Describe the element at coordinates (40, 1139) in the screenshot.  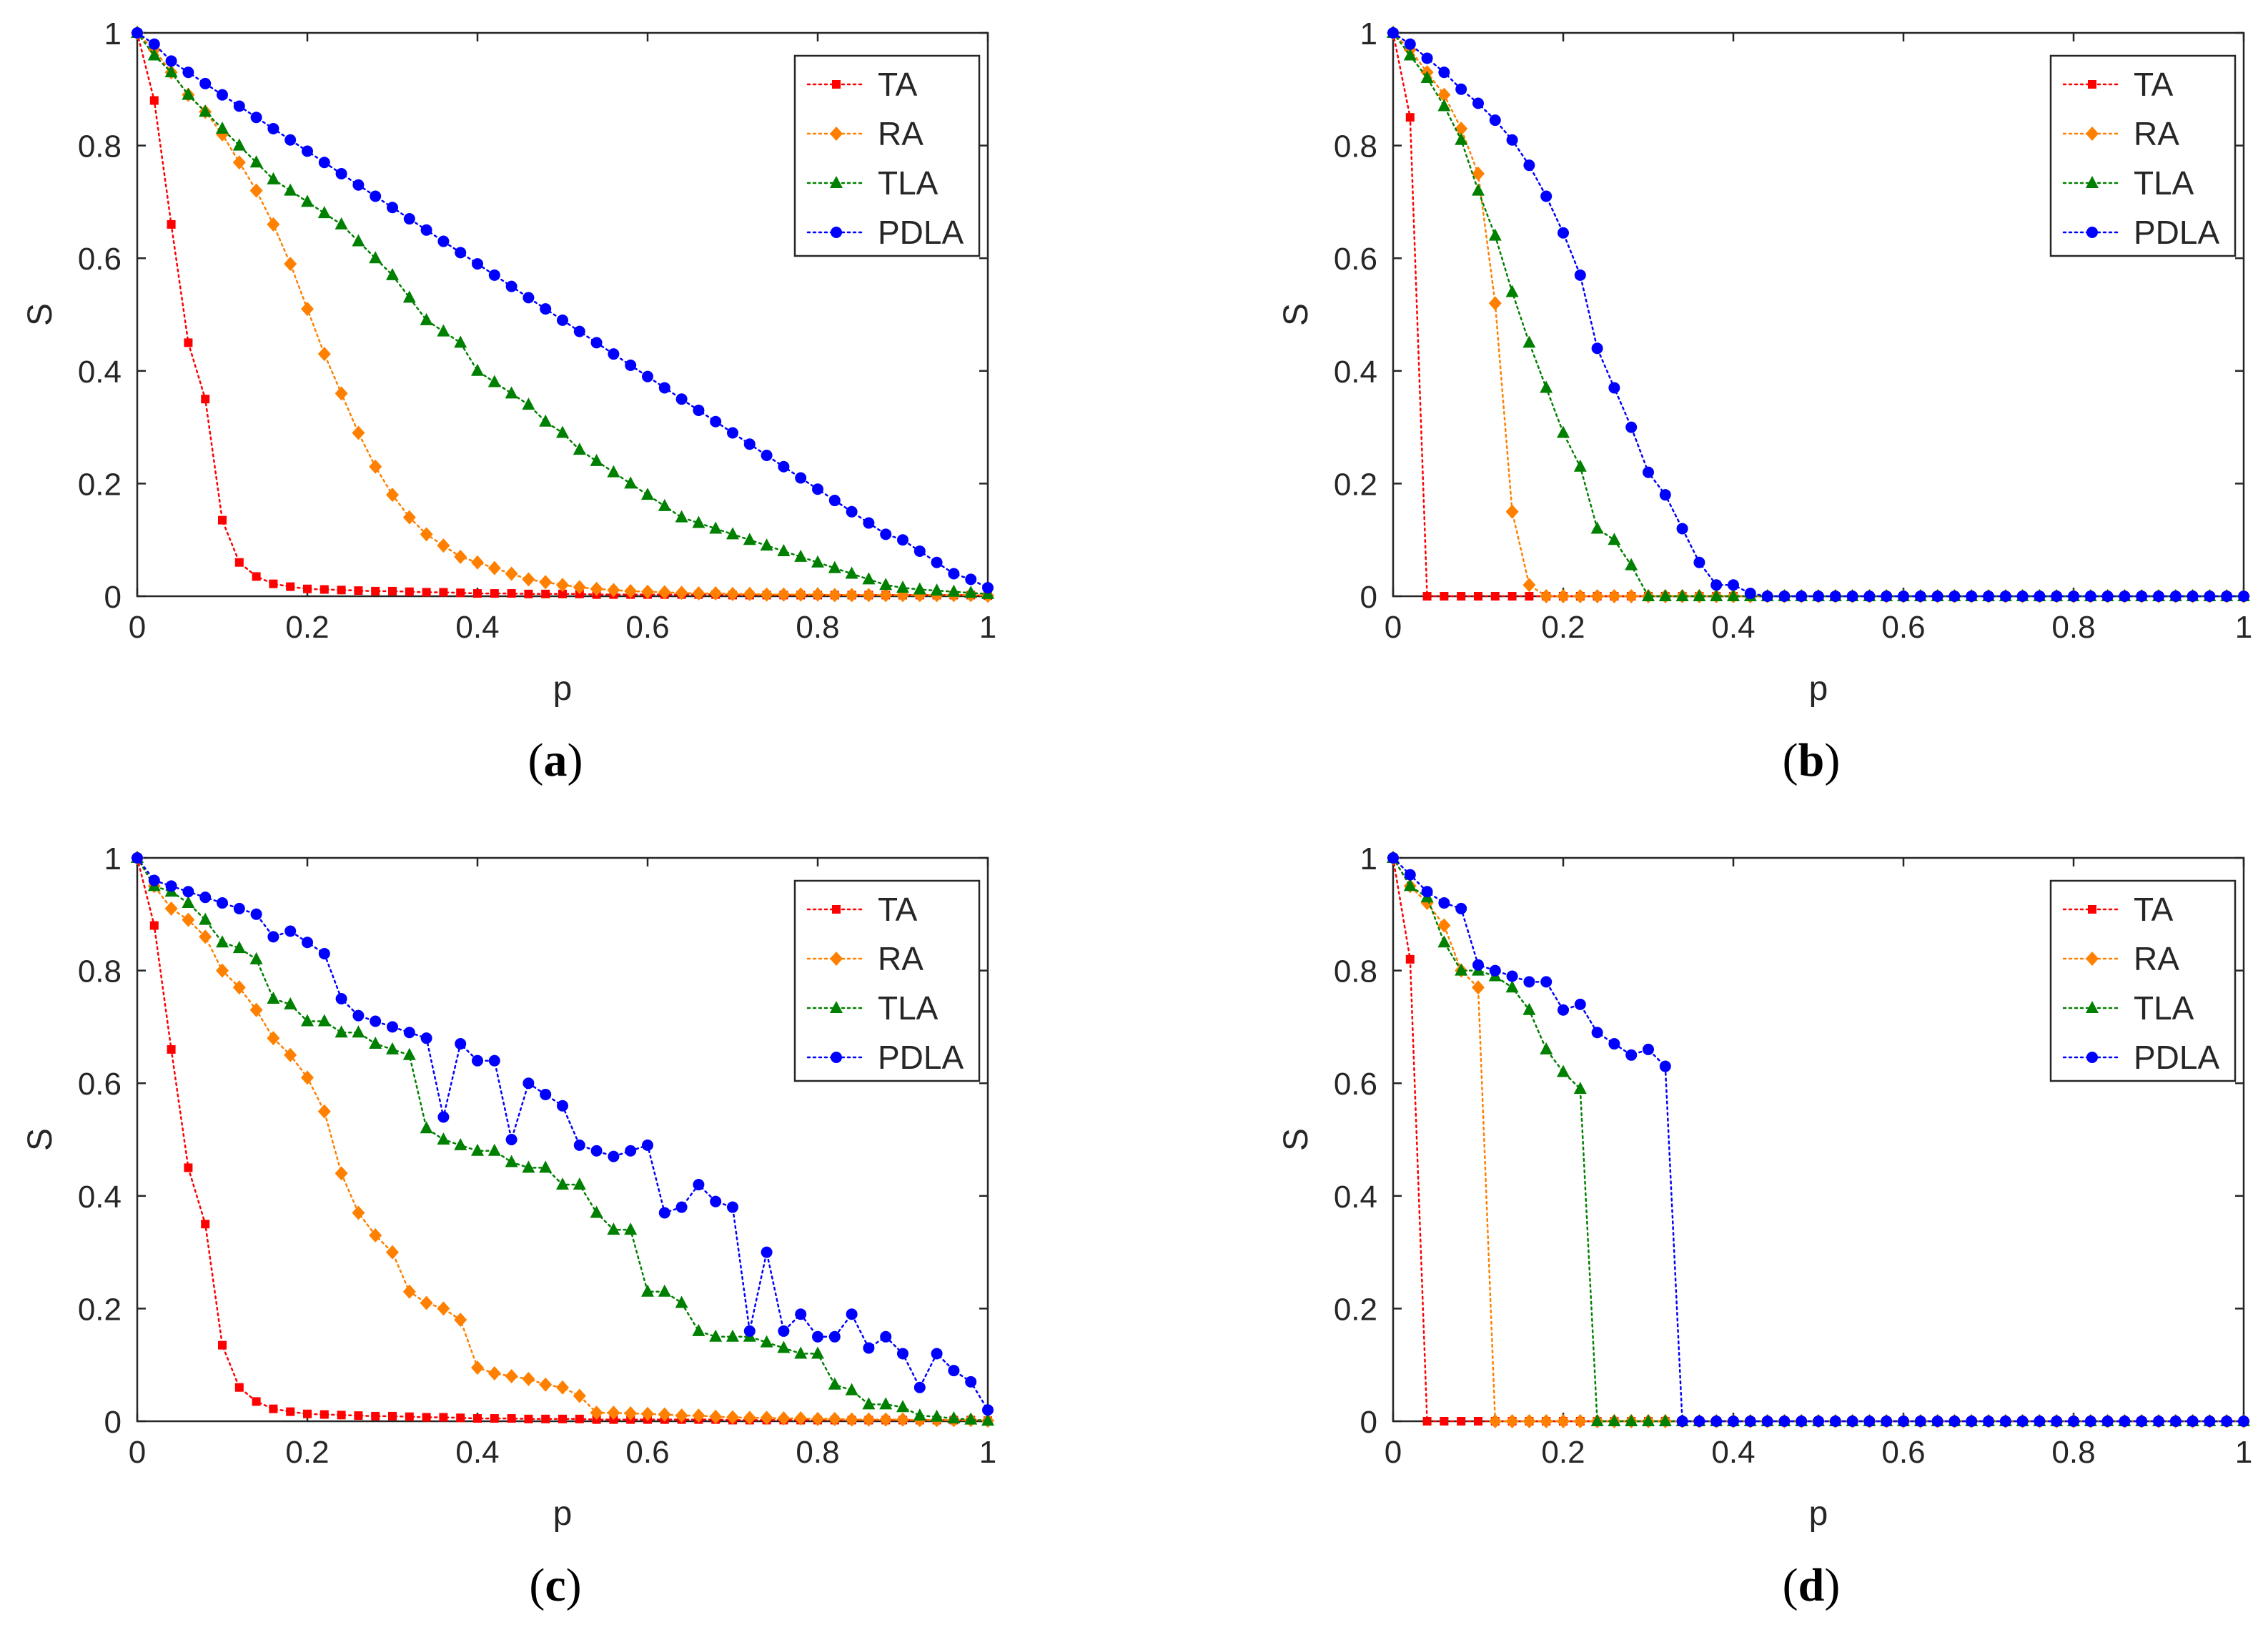
I see `panel-c-ylabel: S` at that location.